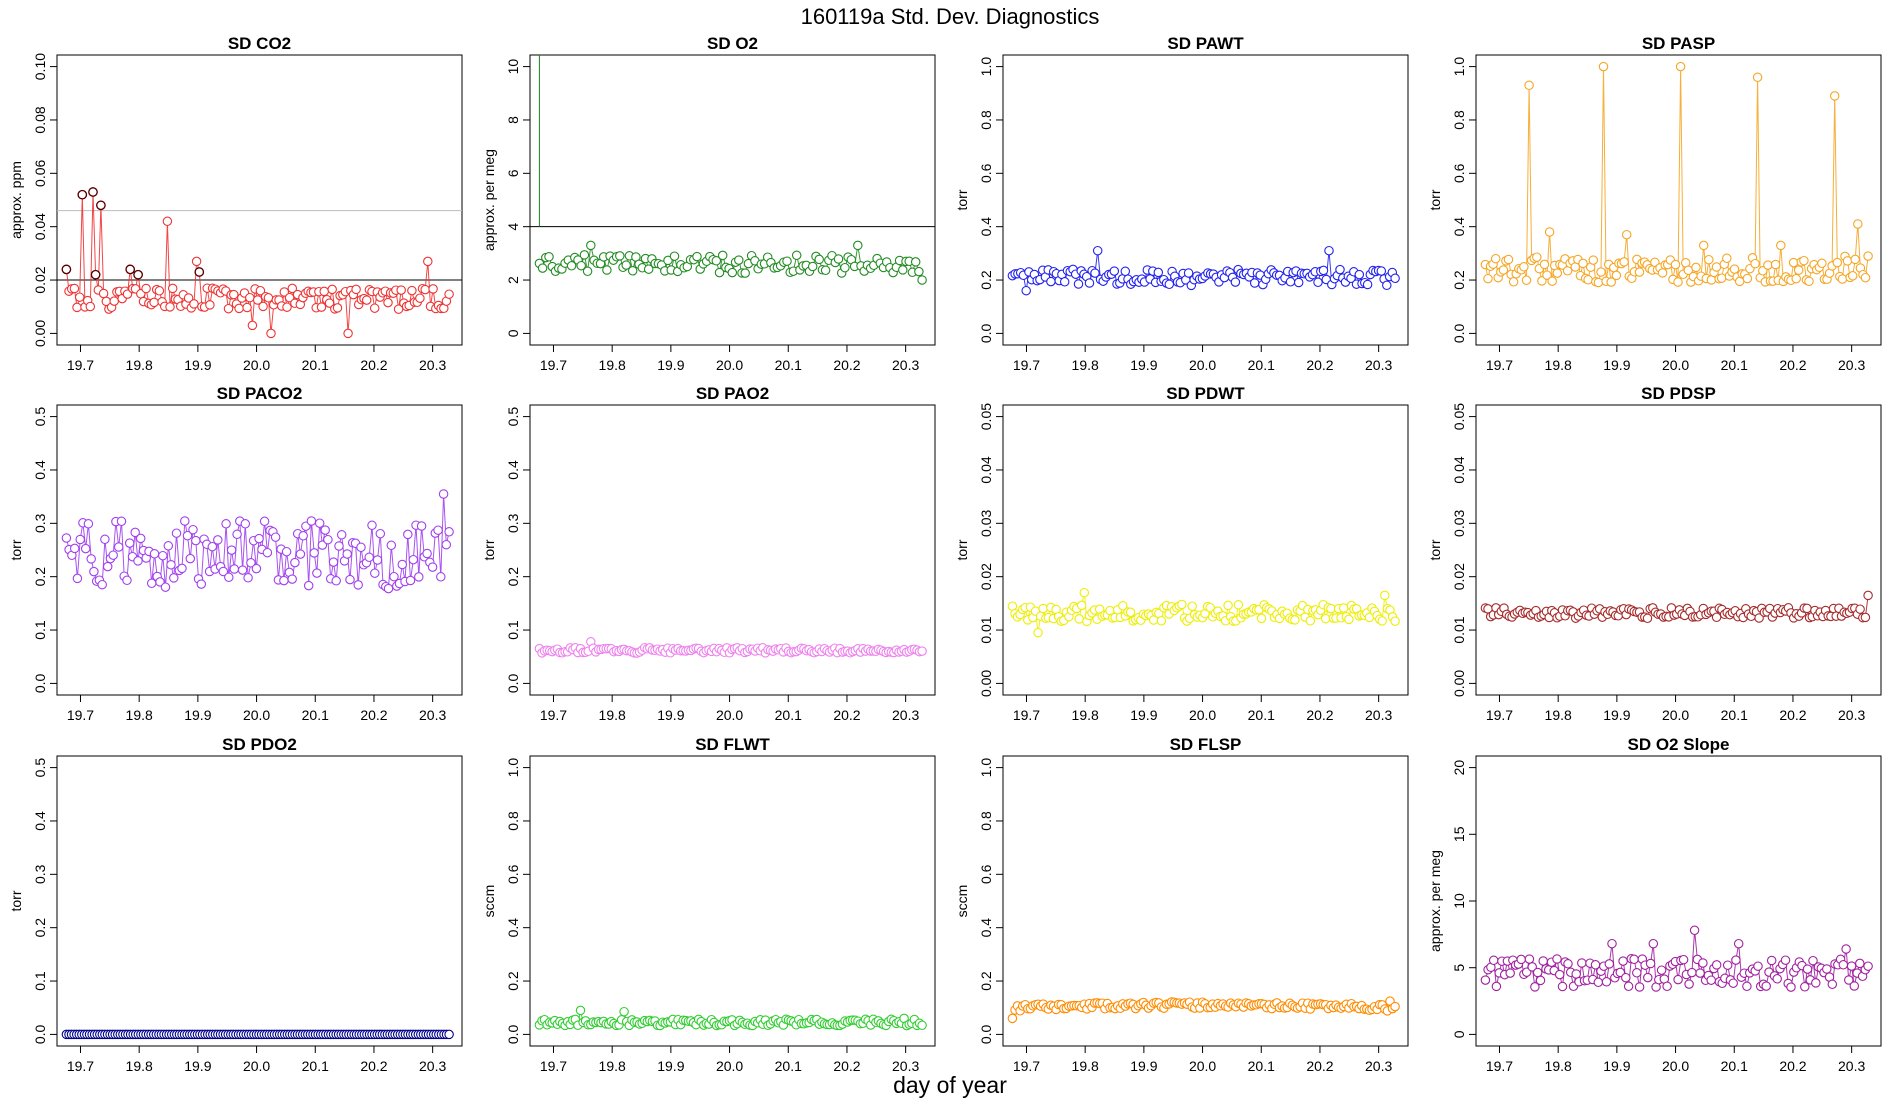 This screenshot has height=1100, width=1900. I want to click on x-tick-label: 20.0, so click(1675, 715).